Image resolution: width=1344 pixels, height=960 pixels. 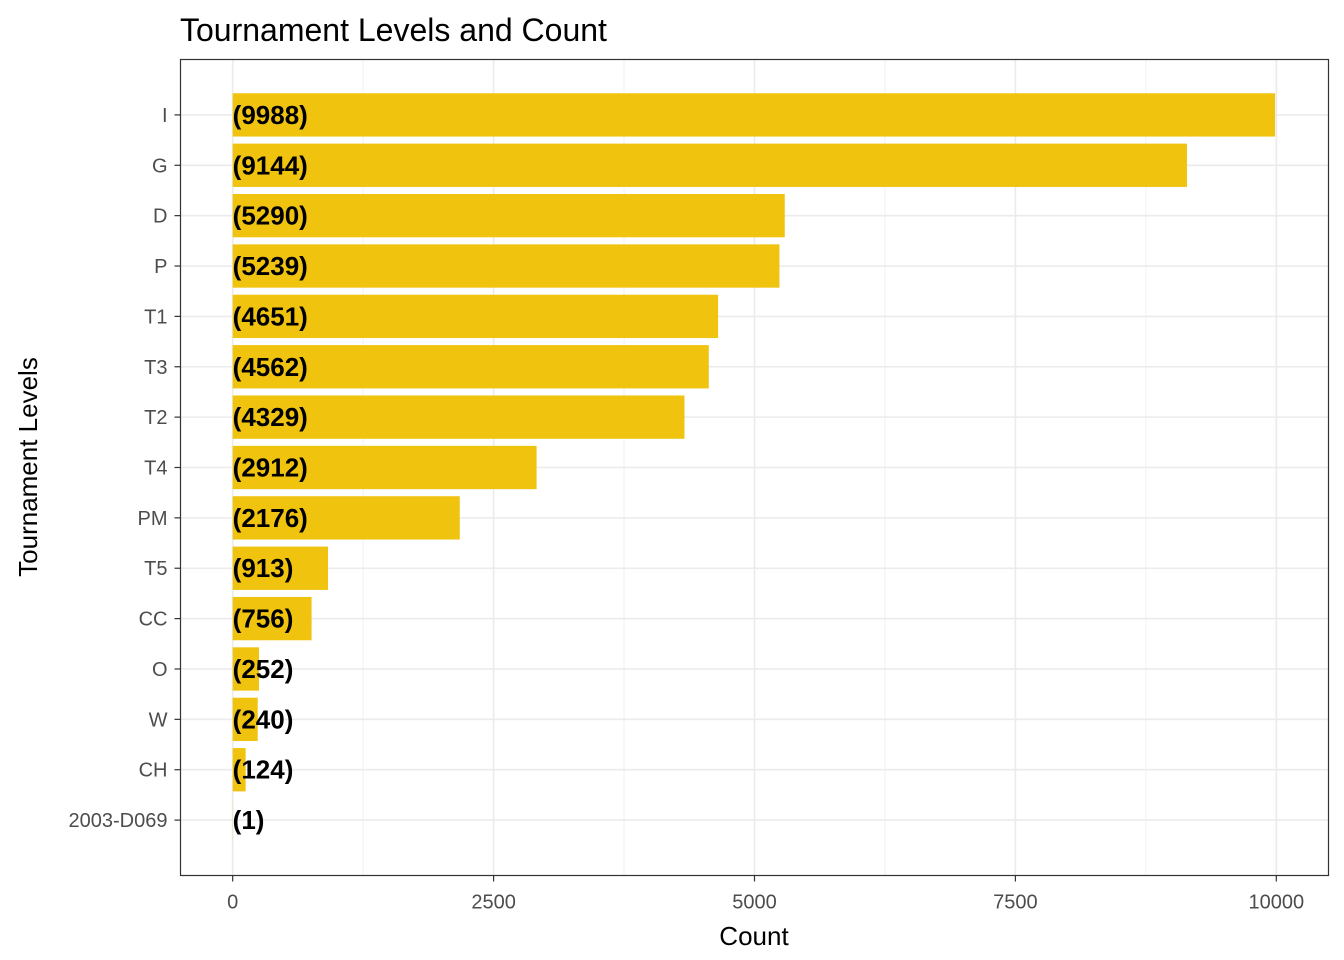 I want to click on y-tick-label: 2003-D069, so click(x=118, y=821).